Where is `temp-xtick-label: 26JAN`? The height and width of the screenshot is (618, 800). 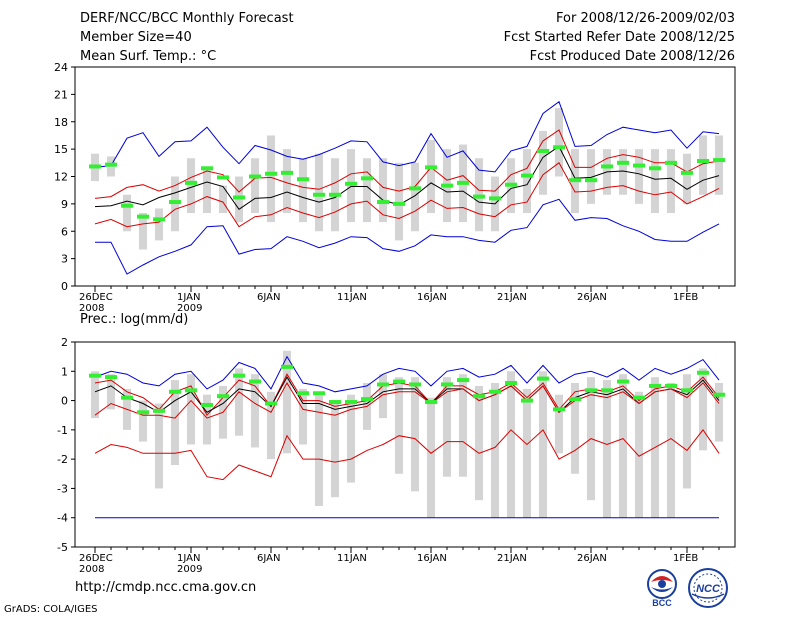
temp-xtick-label: 26JAN is located at coordinates (592, 297).